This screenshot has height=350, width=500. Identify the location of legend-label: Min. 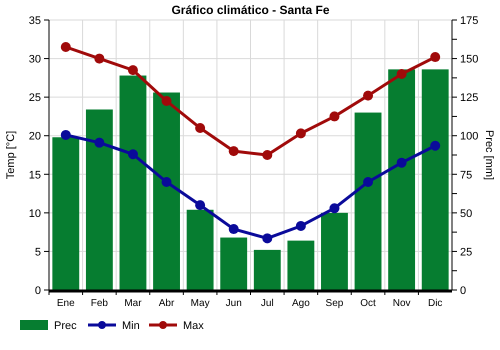
(131, 326).